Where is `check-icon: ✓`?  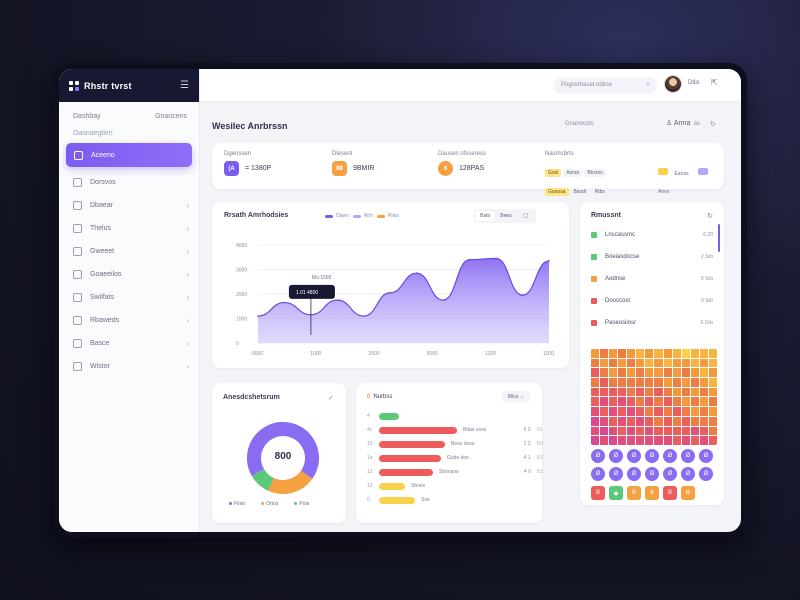 check-icon: ✓ is located at coordinates (331, 398).